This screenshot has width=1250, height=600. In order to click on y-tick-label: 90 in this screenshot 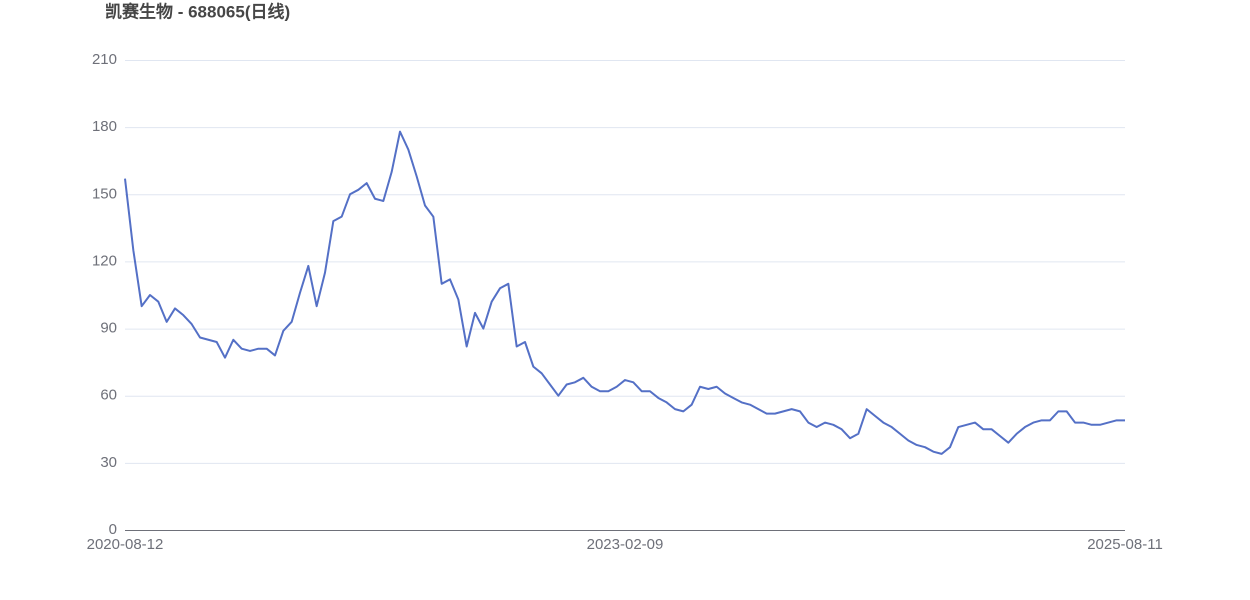, I will do `click(108, 328)`.